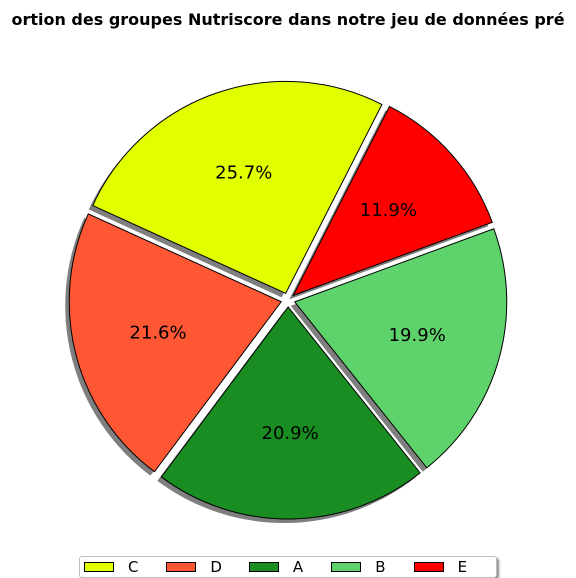 The width and height of the screenshot is (576, 578). I want to click on legend-label: E, so click(462, 567).